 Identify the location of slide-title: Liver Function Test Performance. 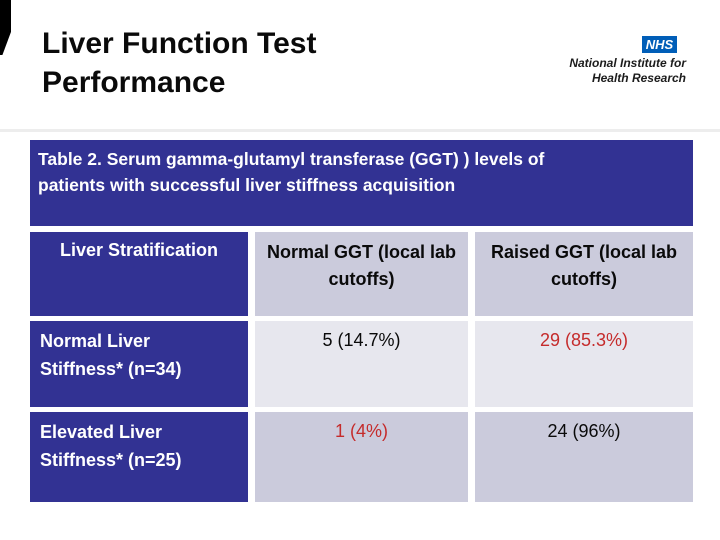
(179, 63).